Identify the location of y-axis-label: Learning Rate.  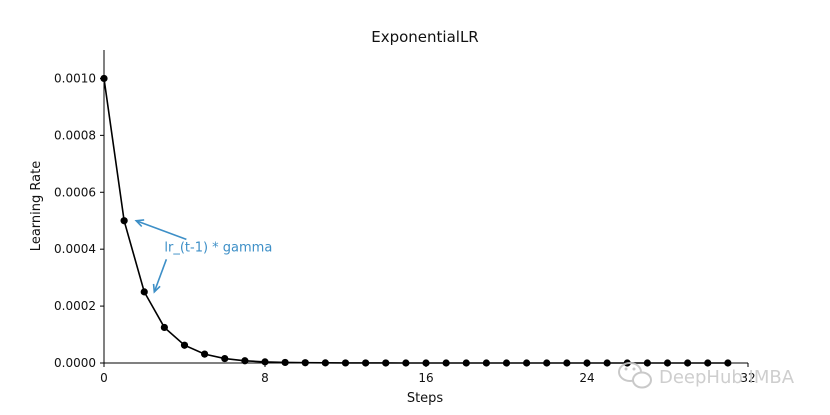
(36, 206).